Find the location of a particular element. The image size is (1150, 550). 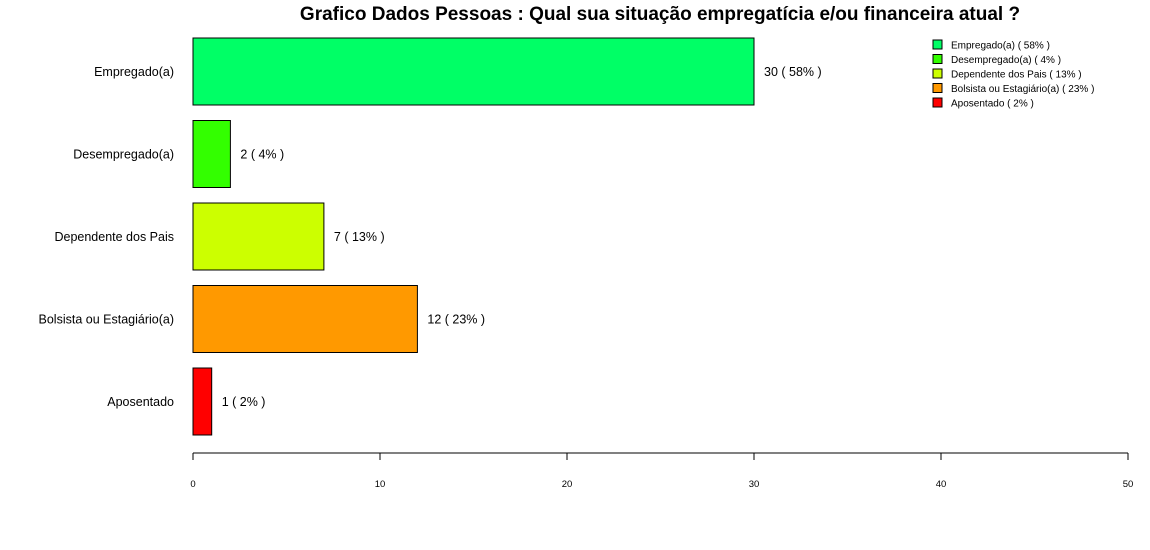

x-tick-label: 10 is located at coordinates (380, 484).